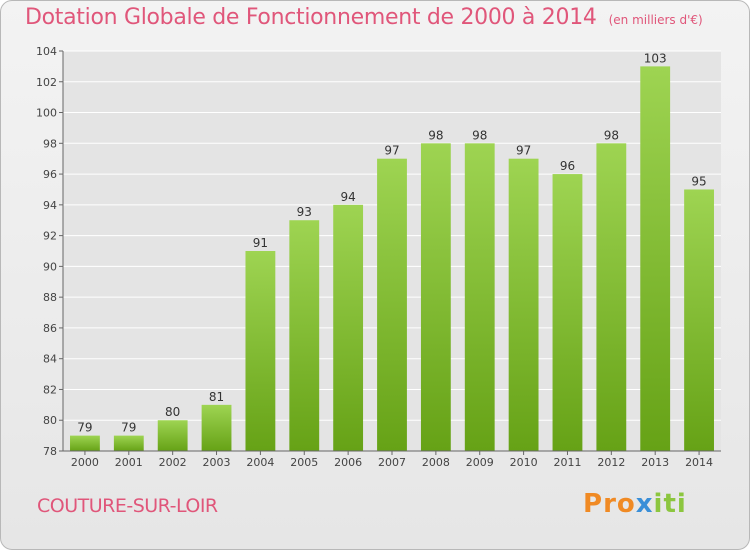 The height and width of the screenshot is (550, 750). Describe the element at coordinates (626, 504) in the screenshot. I see `logo-letter: o` at that location.